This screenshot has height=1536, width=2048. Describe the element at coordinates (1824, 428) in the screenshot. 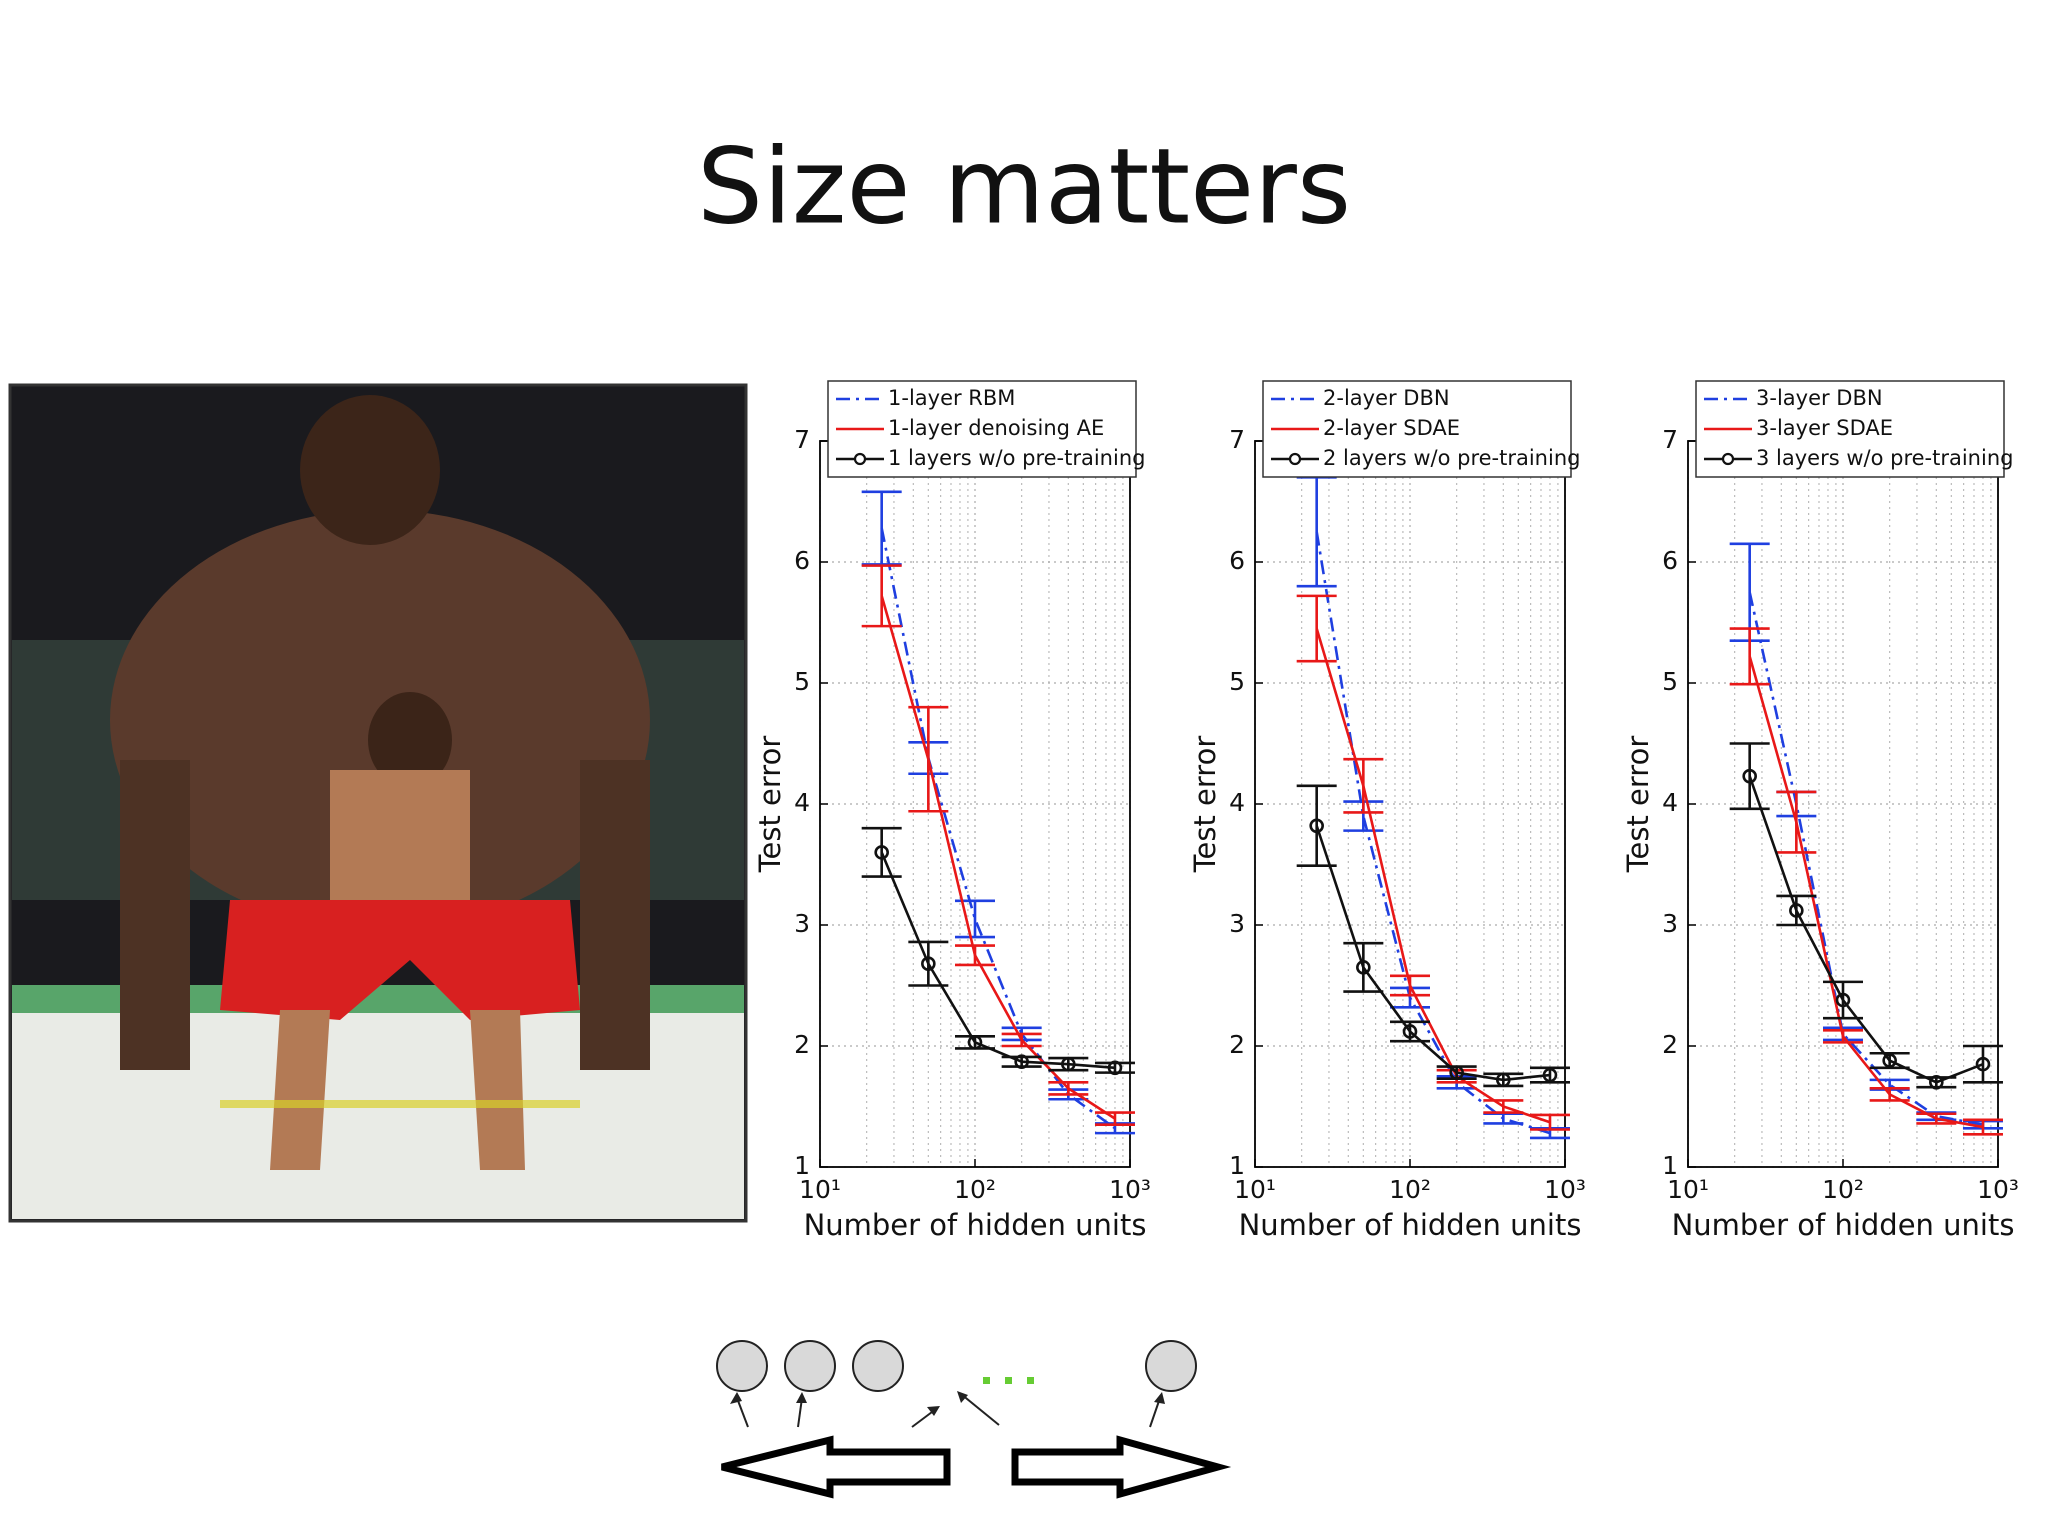

I see `legend-label: 3-layer SDAE` at that location.